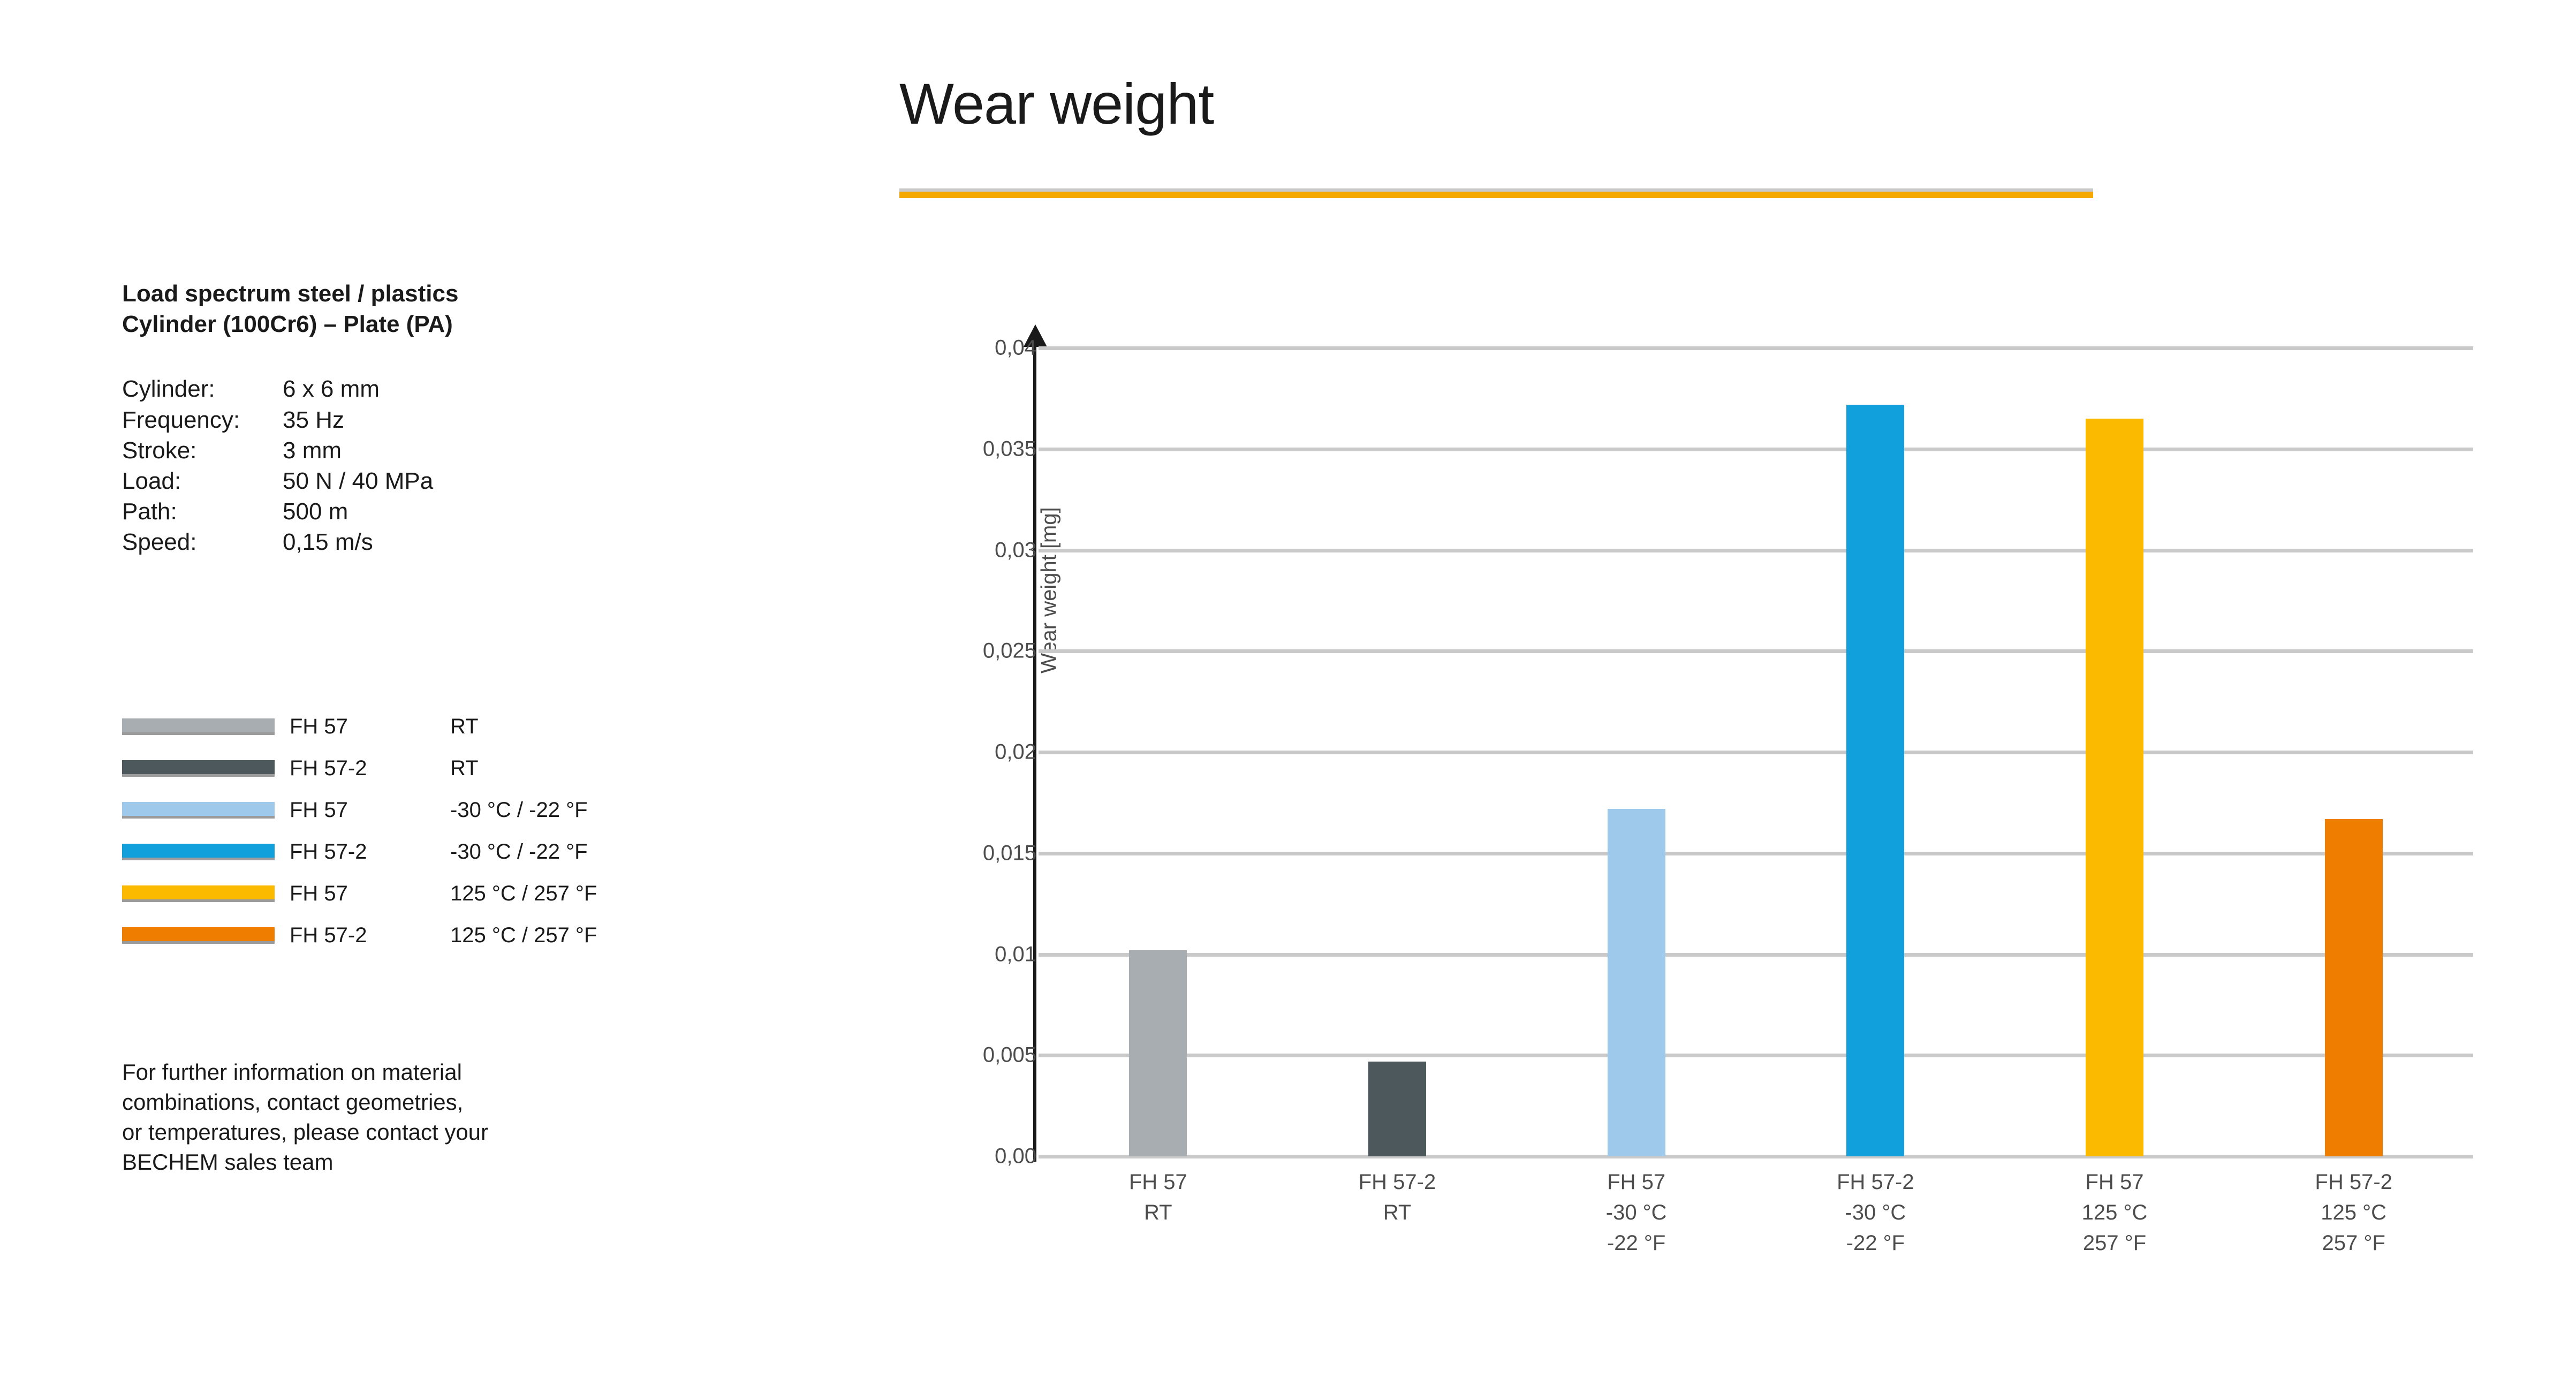 The width and height of the screenshot is (2576, 1386). What do you see at coordinates (1015, 1156) in the screenshot?
I see `y-tick-label: 0,00` at bounding box center [1015, 1156].